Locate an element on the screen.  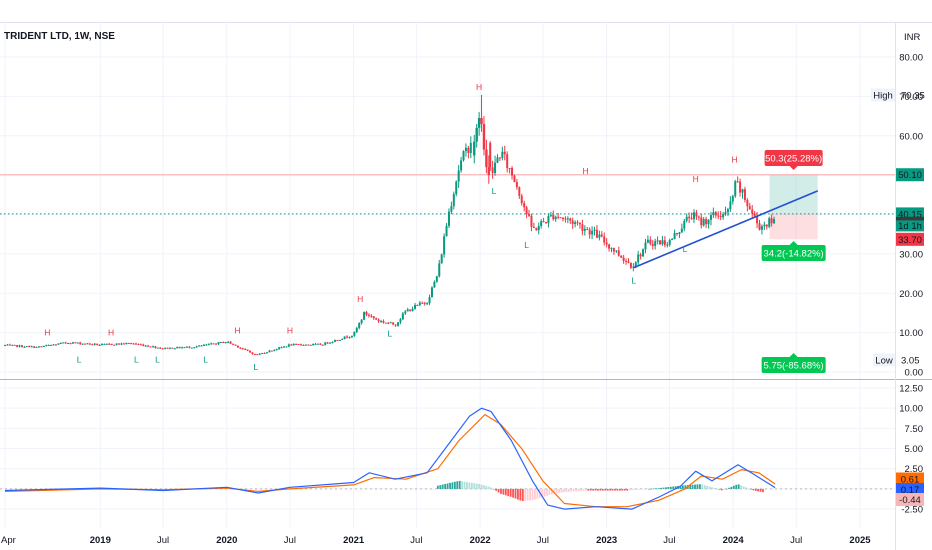
low-readout-box is located at coordinates (884, 360).